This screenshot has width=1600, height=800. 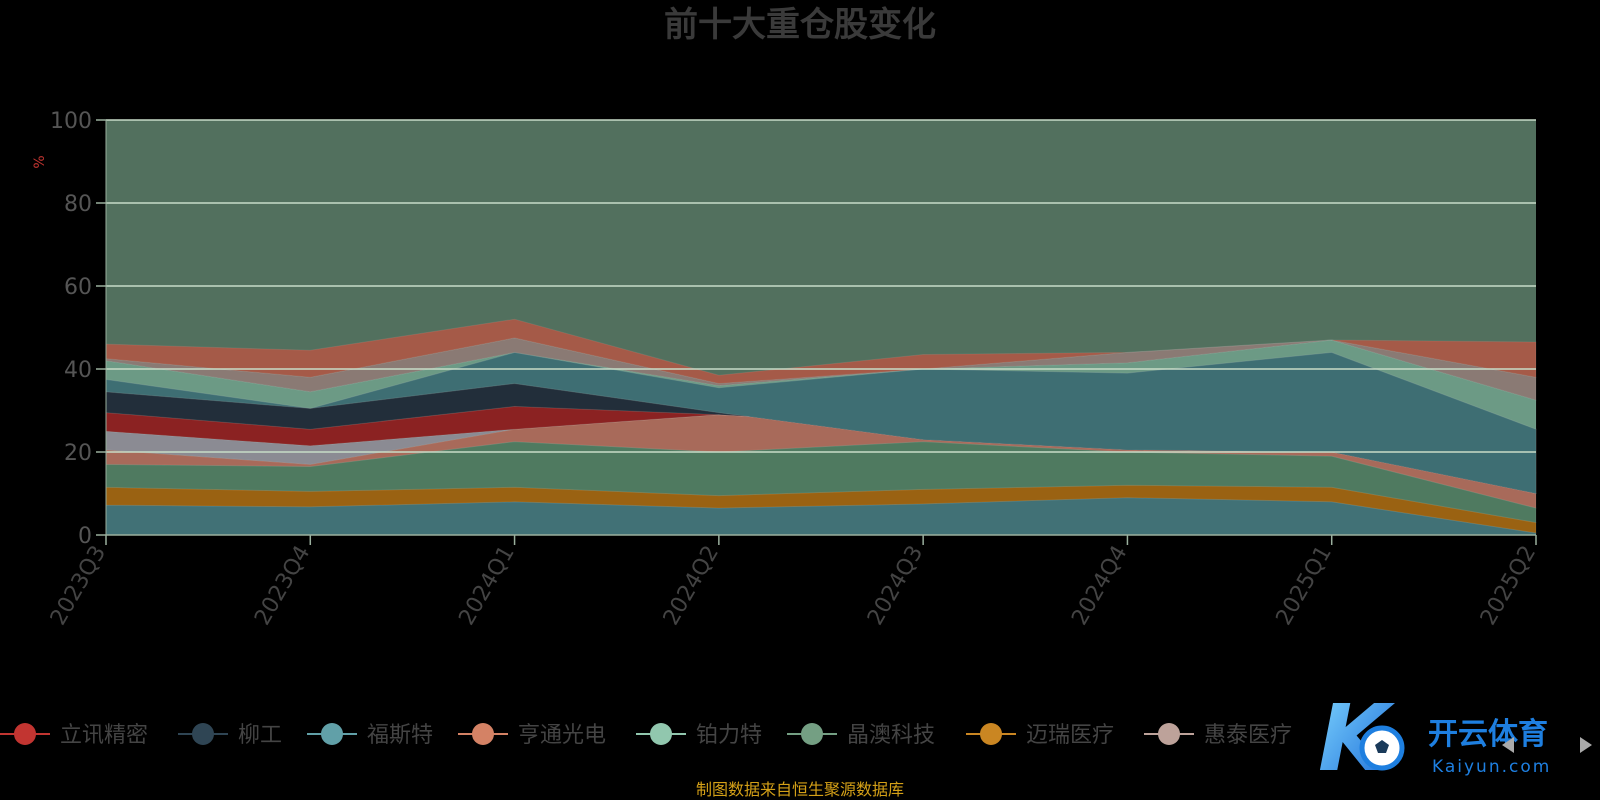 What do you see at coordinates (486, 586) in the screenshot?
I see `x-tick-label: 2024Q1` at bounding box center [486, 586].